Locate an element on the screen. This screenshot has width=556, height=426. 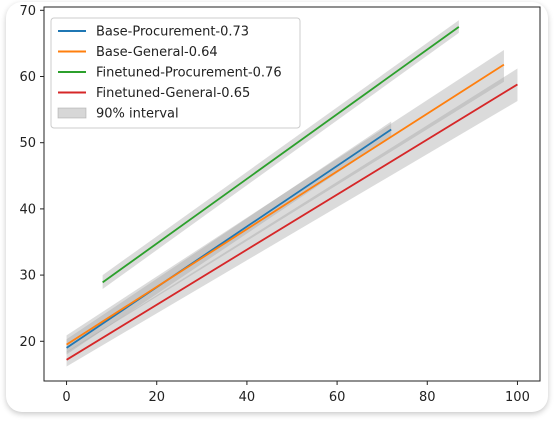
legend-label-3: Finetuned-General-0.65 is located at coordinates (173, 93).